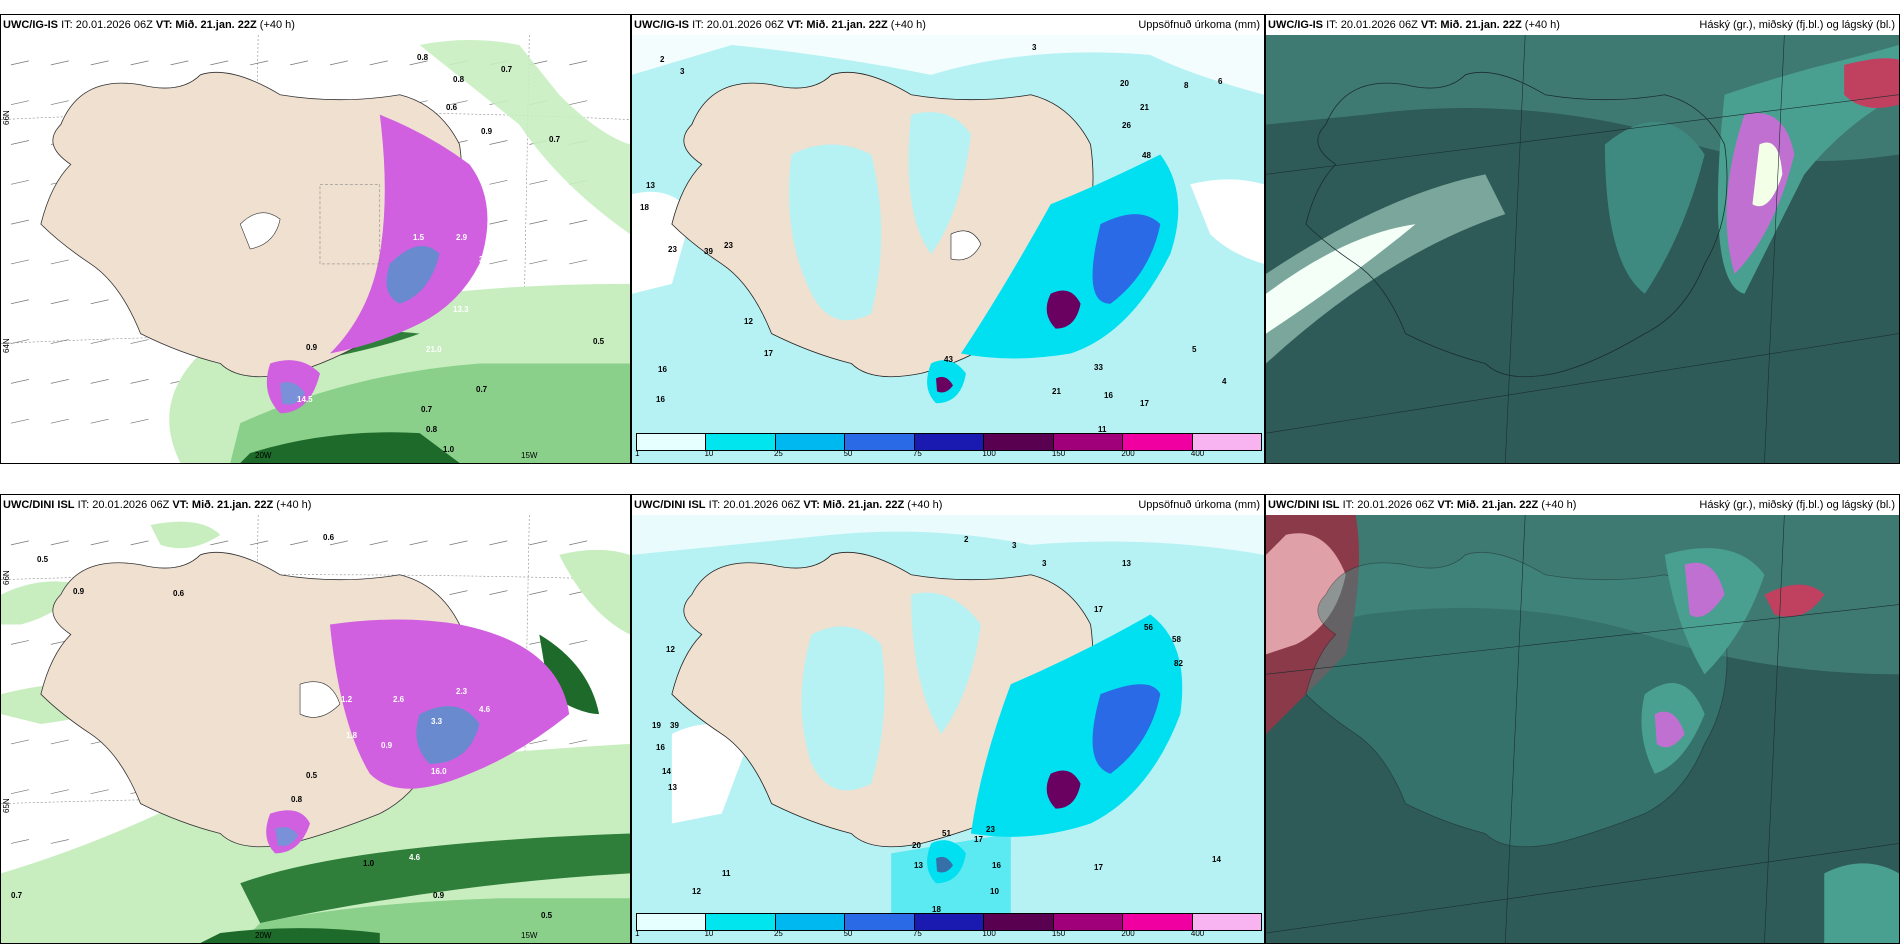 The image size is (1900, 950). What do you see at coordinates (305, 399) in the screenshot?
I see `value-label: 14.5` at bounding box center [305, 399].